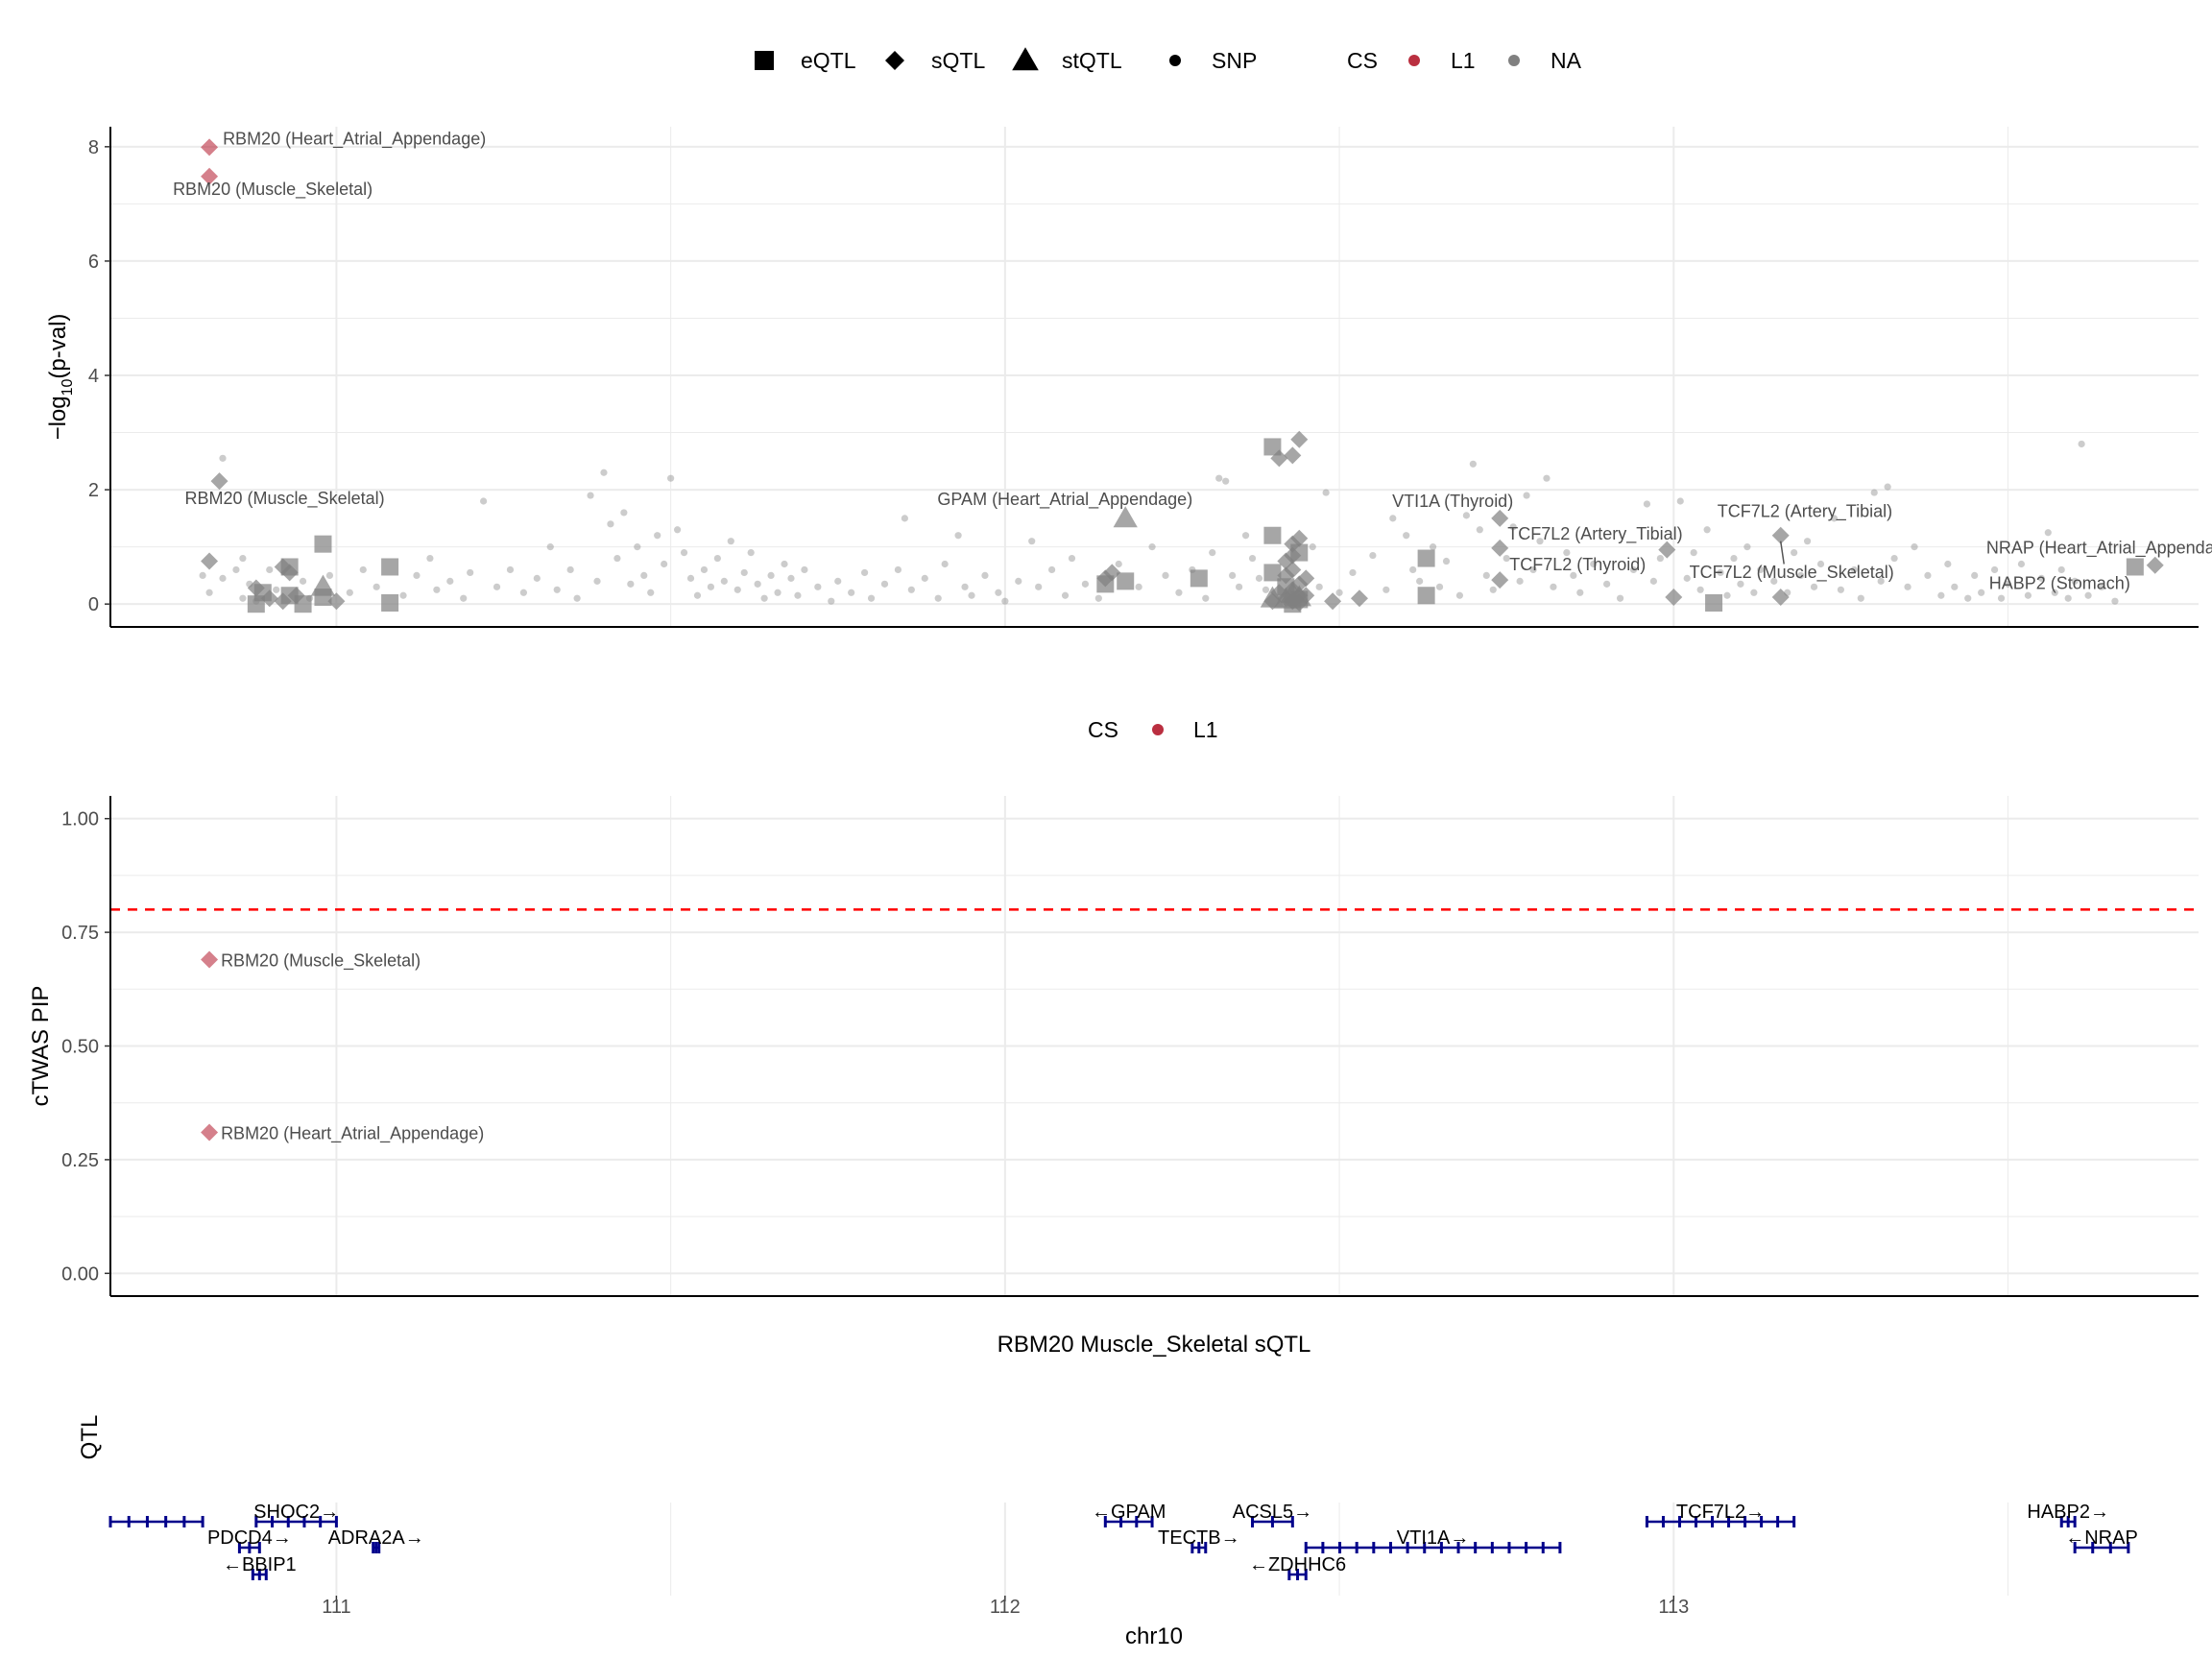  I want to click on p1-point-label: RBM20 (Muscle_Skeletal), so click(273, 190).